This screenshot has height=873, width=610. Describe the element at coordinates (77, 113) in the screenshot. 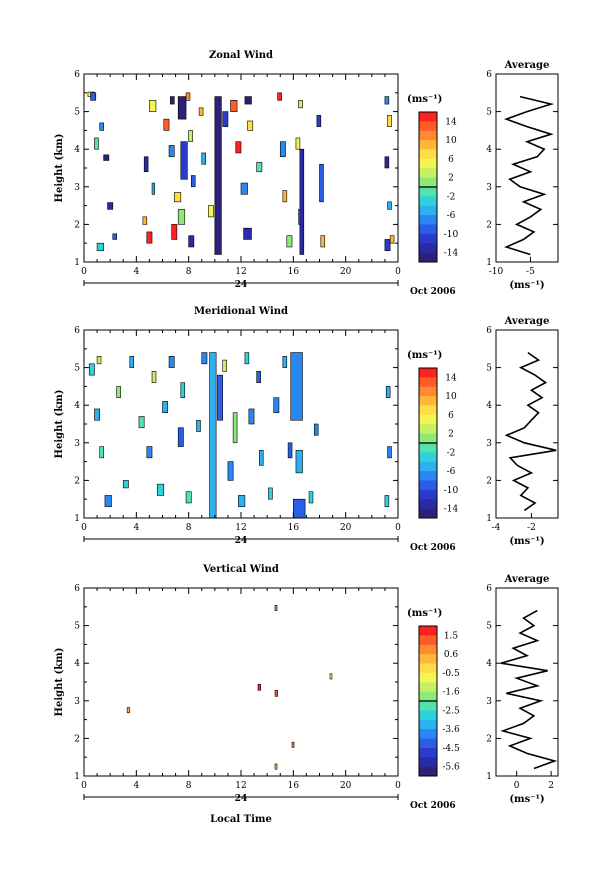

I see `y-tick-label: 5` at that location.